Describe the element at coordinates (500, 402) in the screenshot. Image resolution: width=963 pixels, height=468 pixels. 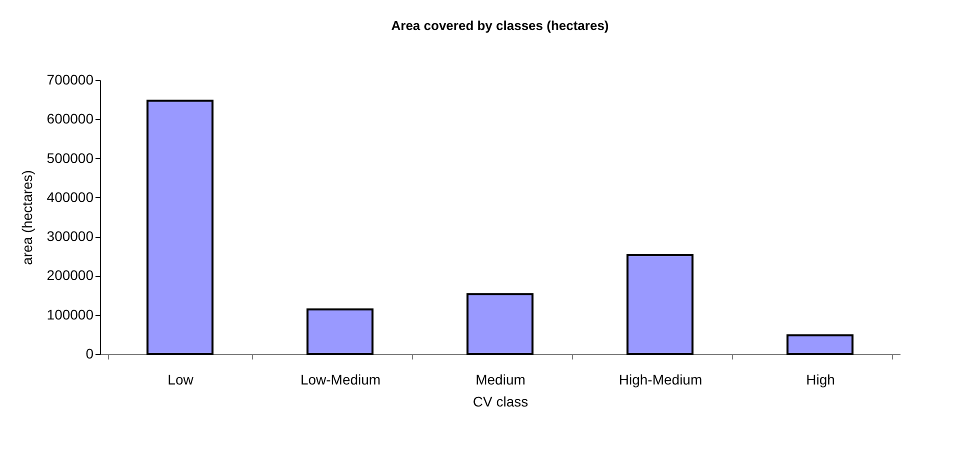
I see `x-axis-title: CV class` at that location.